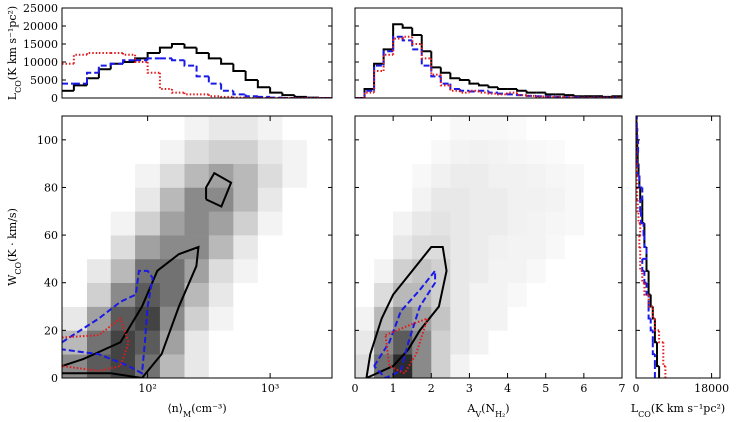 The width and height of the screenshot is (747, 422). I want to click on axis-label: ⟨n⟩M(cm⁻³), so click(196, 410).